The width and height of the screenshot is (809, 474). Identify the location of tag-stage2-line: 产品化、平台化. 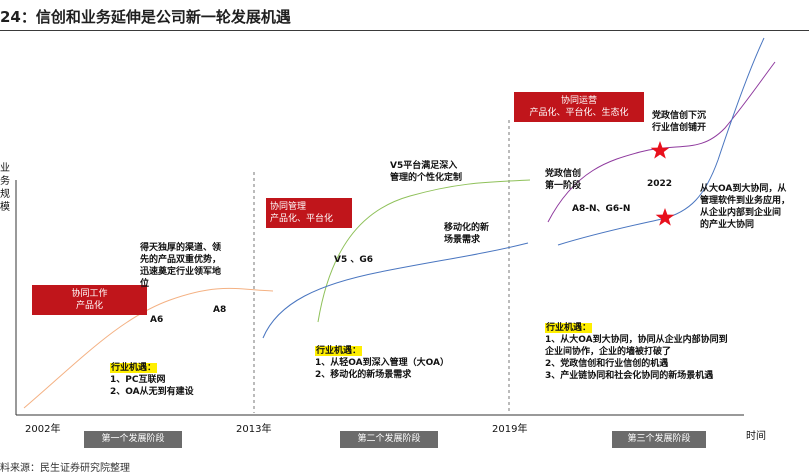
(302, 219).